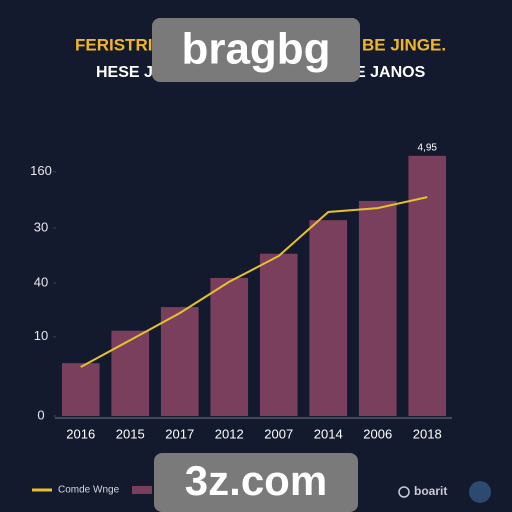  I want to click on logo-icon, so click(404, 492).